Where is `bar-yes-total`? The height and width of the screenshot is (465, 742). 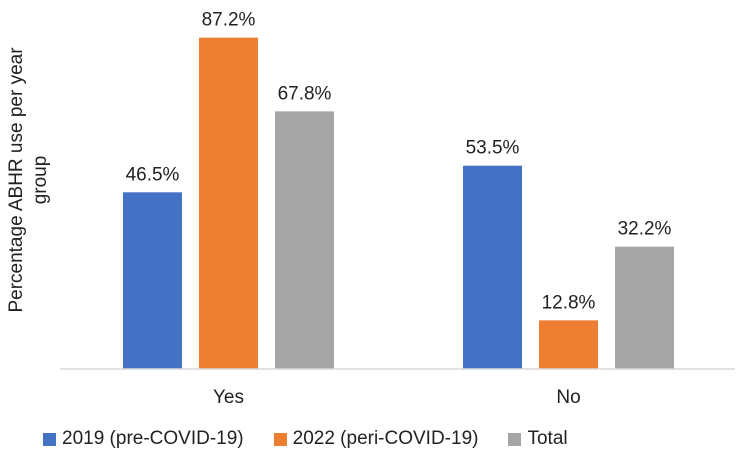 bar-yes-total is located at coordinates (304, 240).